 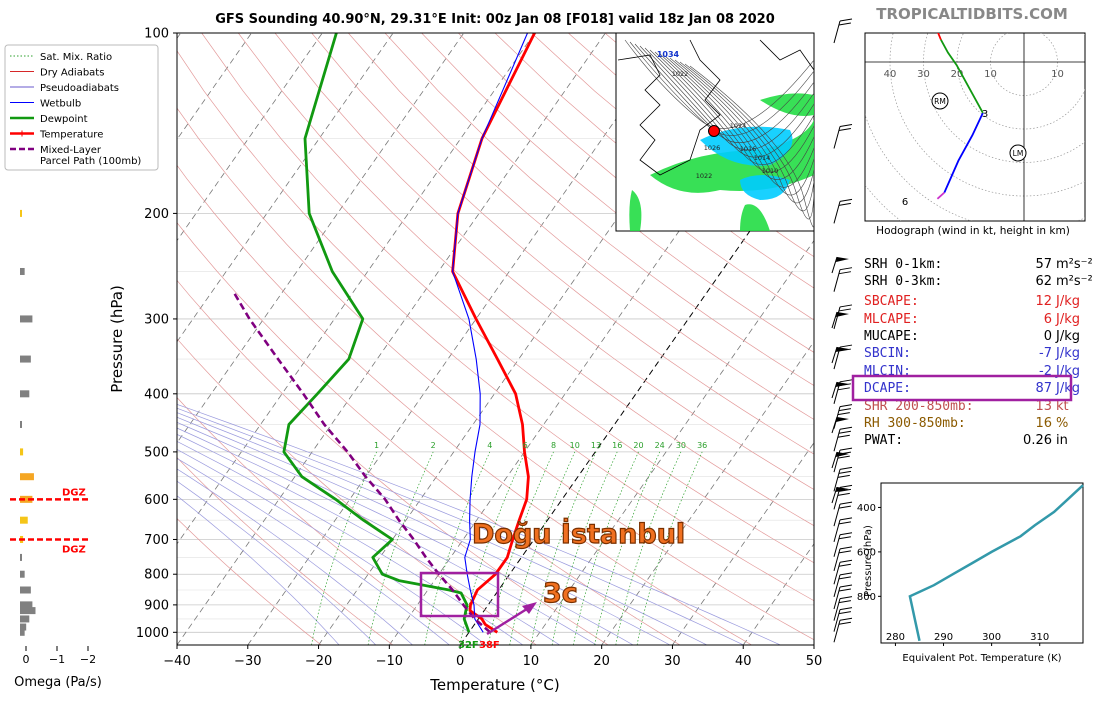 What do you see at coordinates (617, 445) in the screenshot?
I see `mixing-ratio-label: 16` at bounding box center [617, 445].